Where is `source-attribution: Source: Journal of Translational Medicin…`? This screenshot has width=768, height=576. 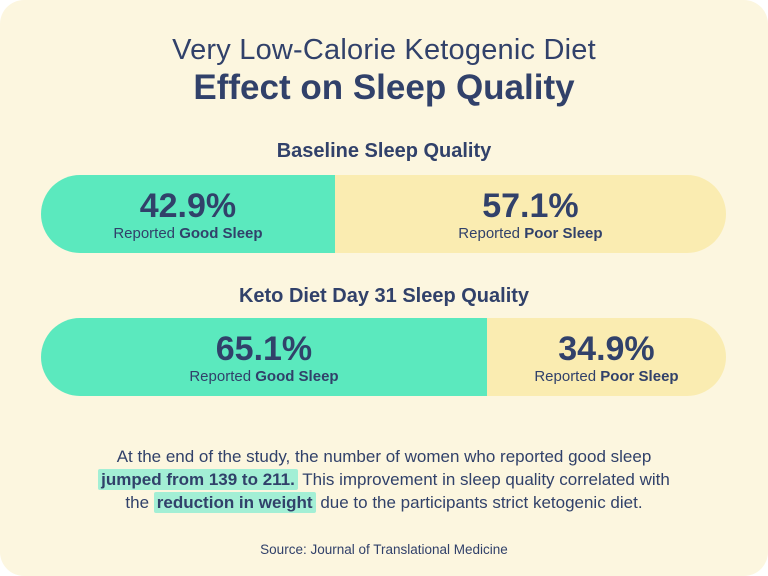 source-attribution: Source: Journal of Translational Medicin… is located at coordinates (384, 549).